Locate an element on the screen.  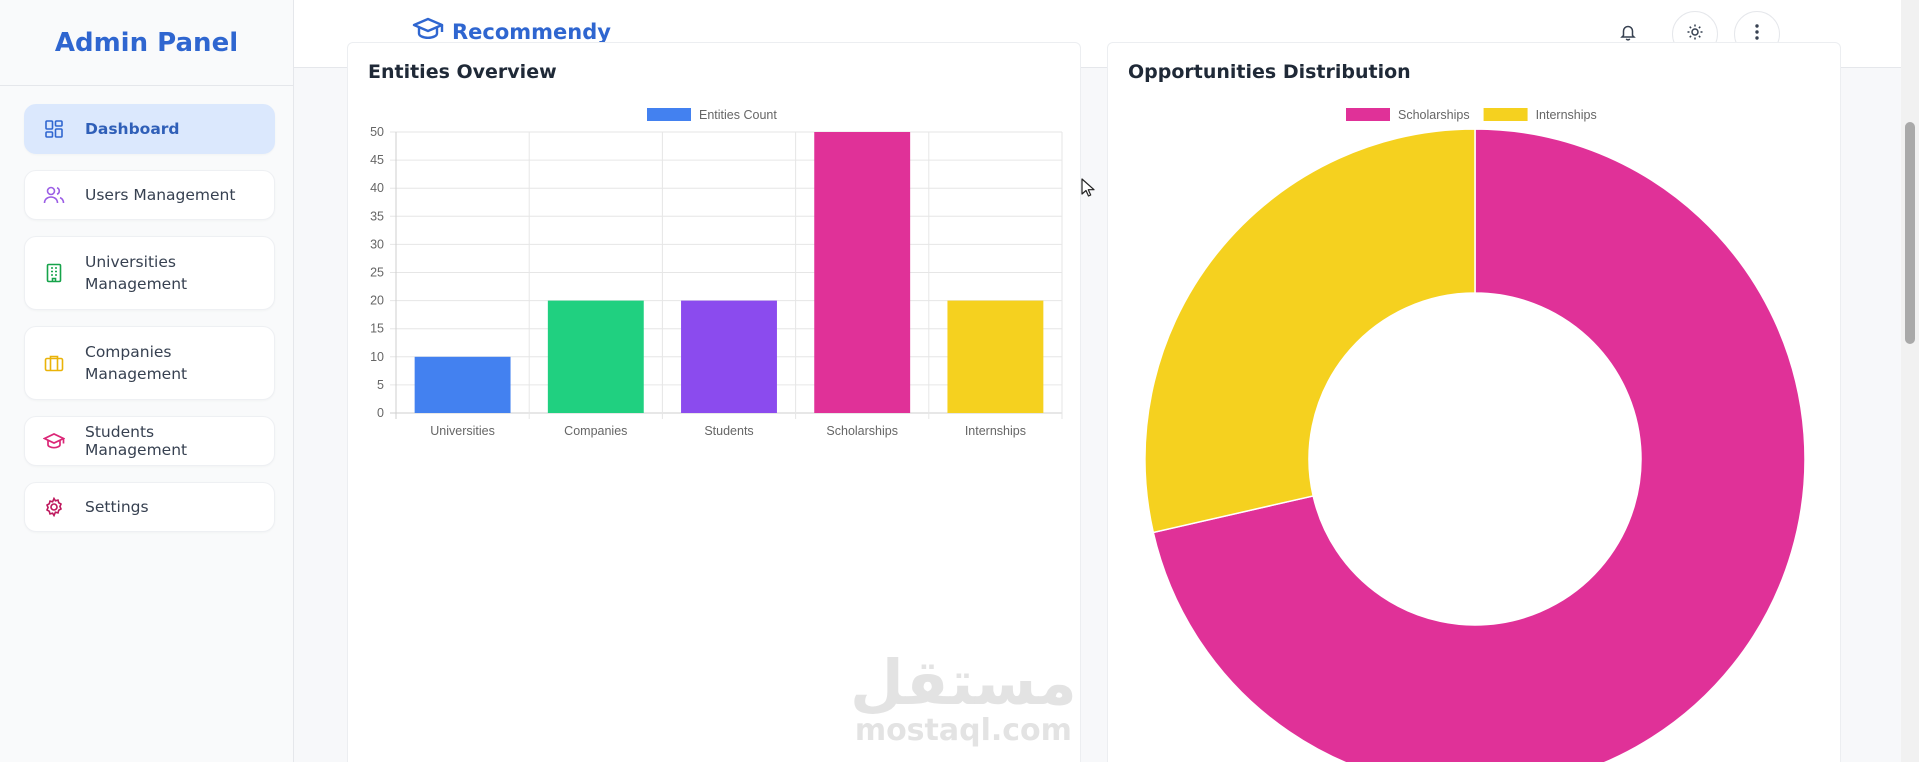
notifications-button is located at coordinates (1628, 34).